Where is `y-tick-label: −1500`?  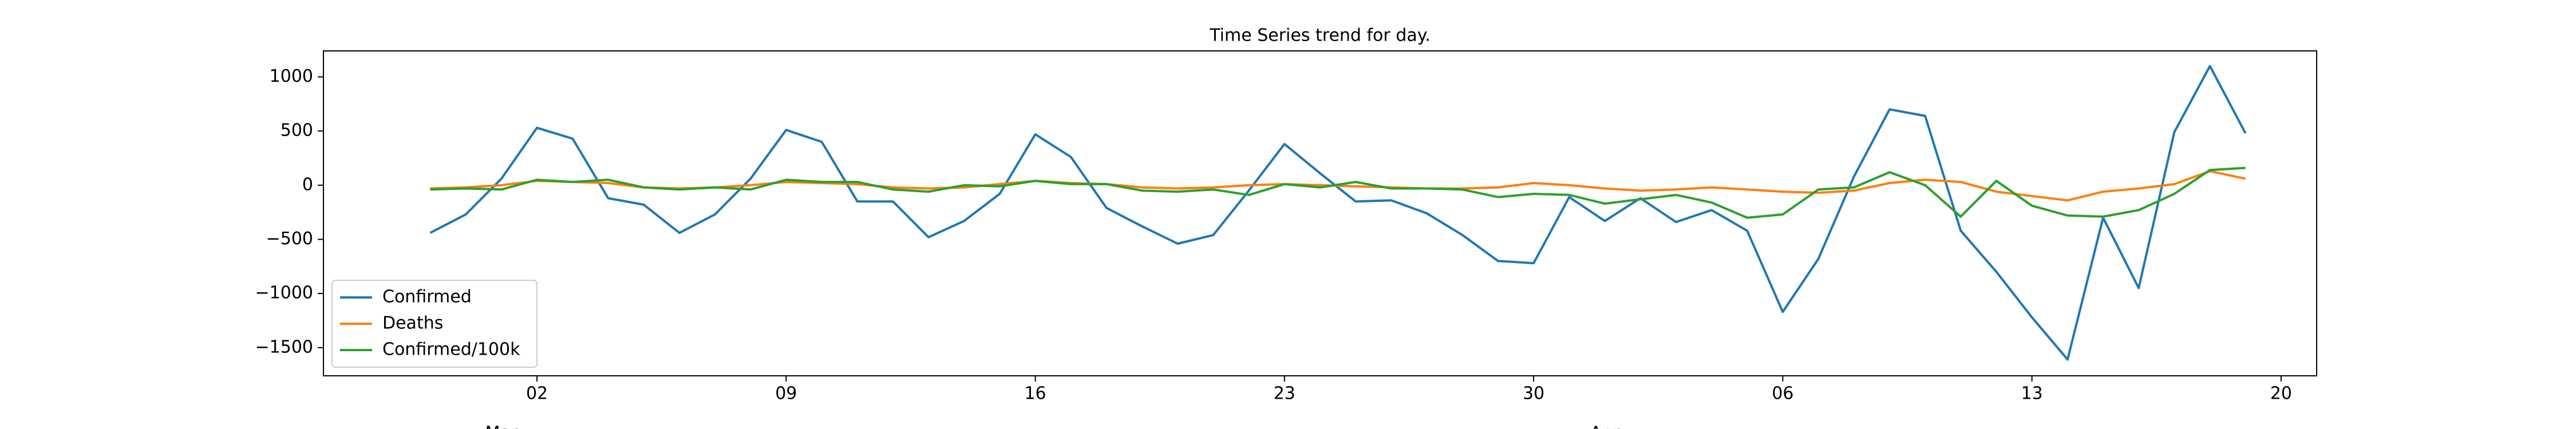 y-tick-label: −1500 is located at coordinates (284, 347).